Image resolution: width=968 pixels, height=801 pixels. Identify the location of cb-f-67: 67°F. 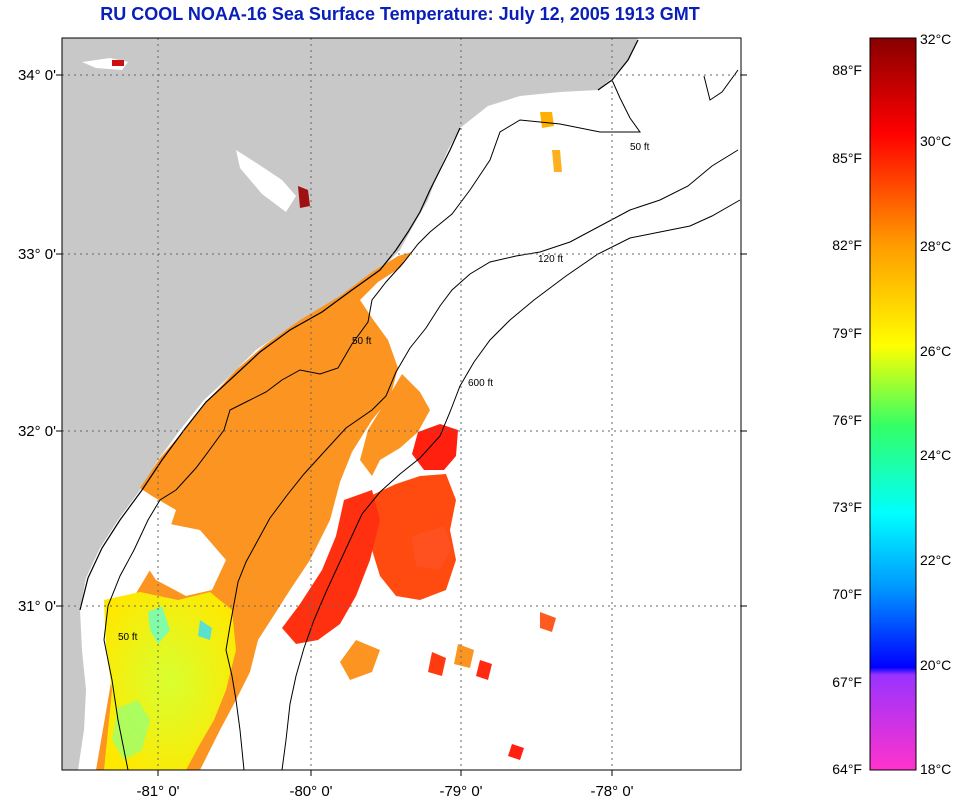
(847, 682).